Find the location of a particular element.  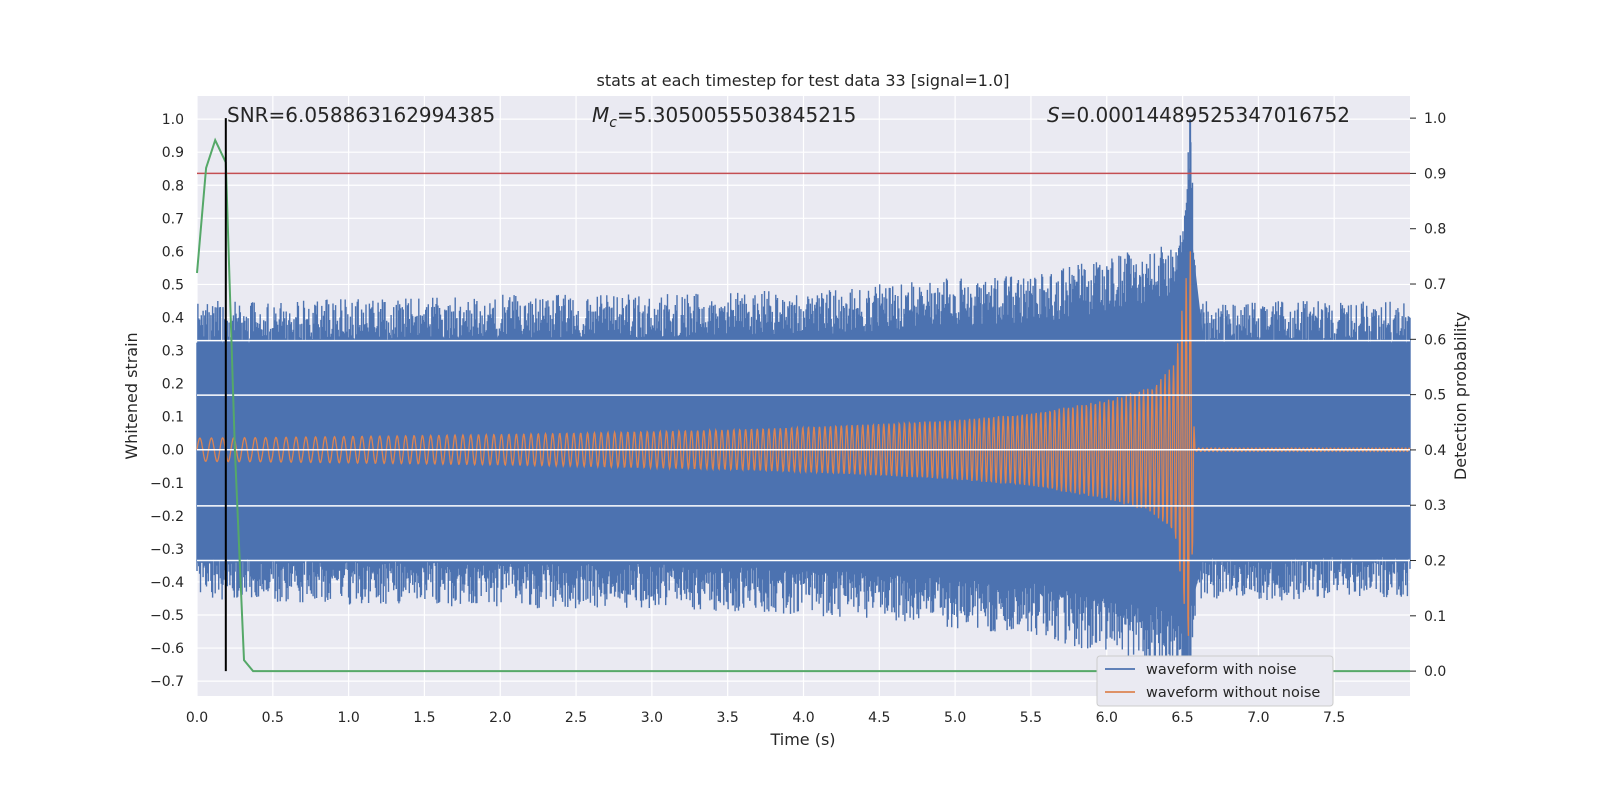

legend-clean-label: waveform without noise is located at coordinates (1233, 693).